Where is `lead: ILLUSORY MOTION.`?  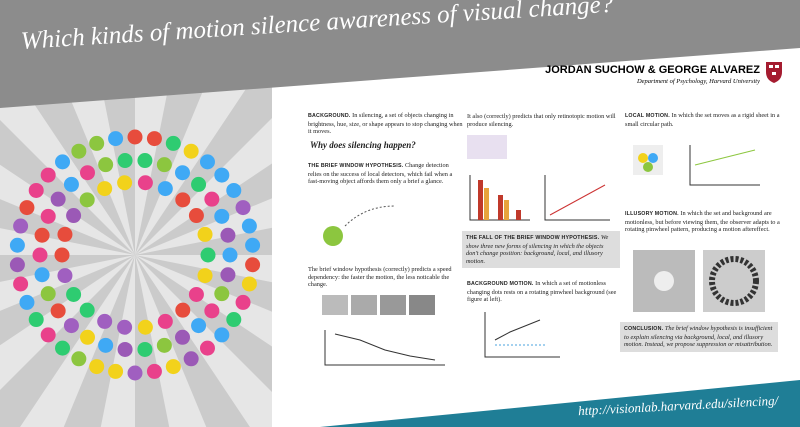 lead: ILLUSORY MOTION. is located at coordinates (652, 214).